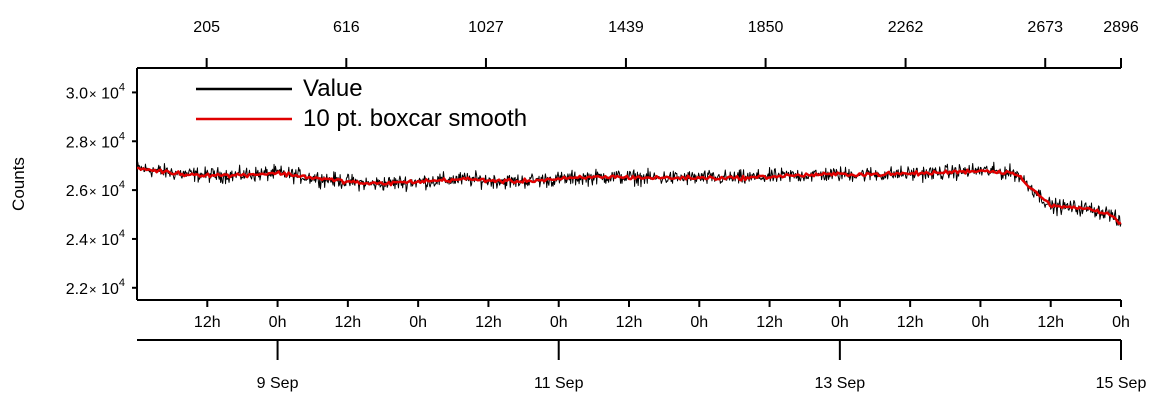 Image resolution: width=1159 pixels, height=395 pixels. Describe the element at coordinates (206, 27) in the screenshot. I see `top-tick-label: 205` at that location.